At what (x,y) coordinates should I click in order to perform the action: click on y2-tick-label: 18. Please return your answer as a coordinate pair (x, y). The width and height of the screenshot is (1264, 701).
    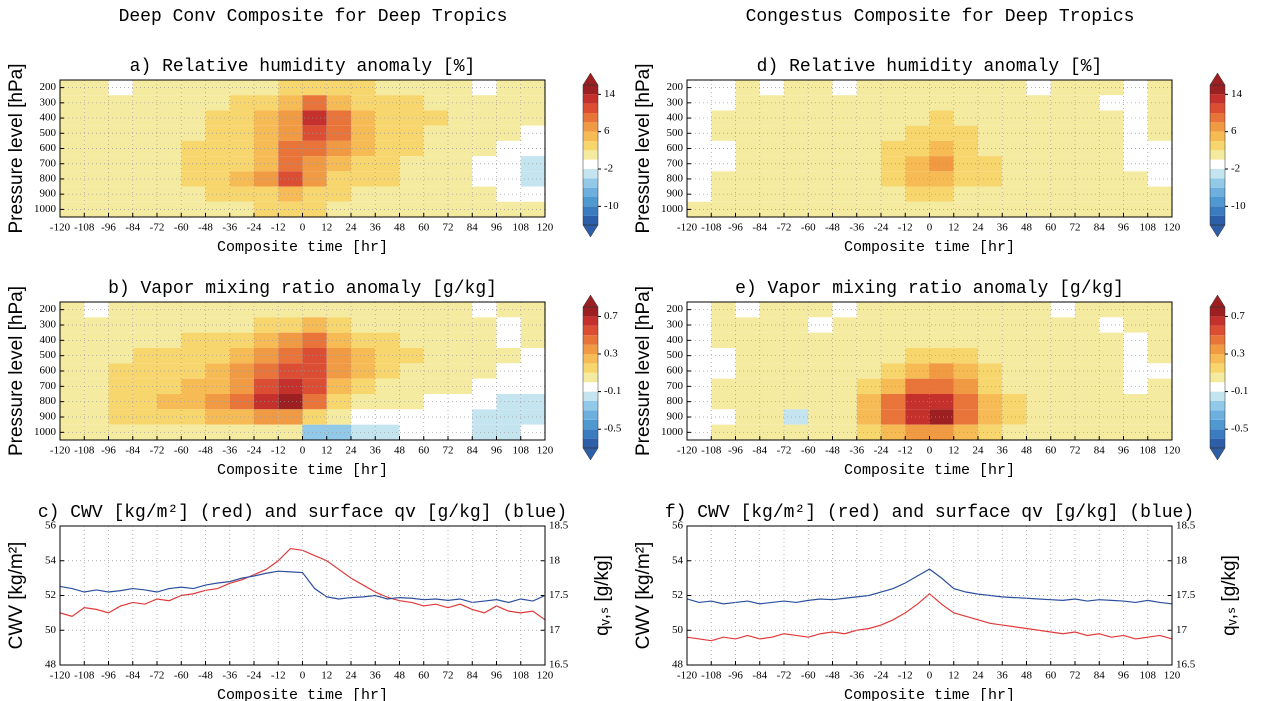
    Looking at the image, I should click on (555, 560).